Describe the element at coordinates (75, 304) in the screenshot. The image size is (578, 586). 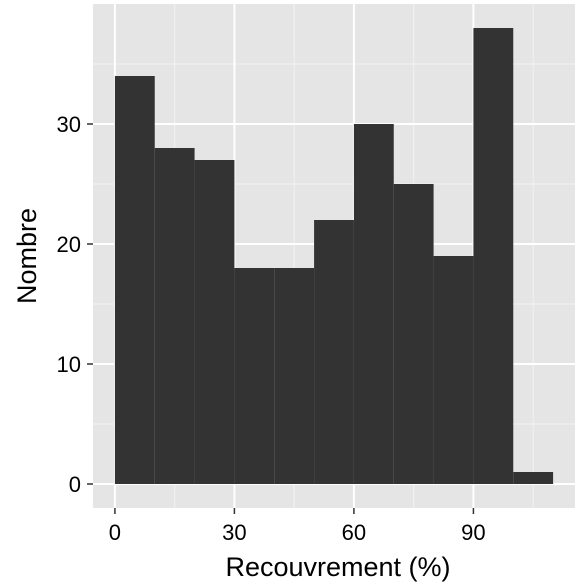
I see `y-axis: 0 10 20 30` at that location.